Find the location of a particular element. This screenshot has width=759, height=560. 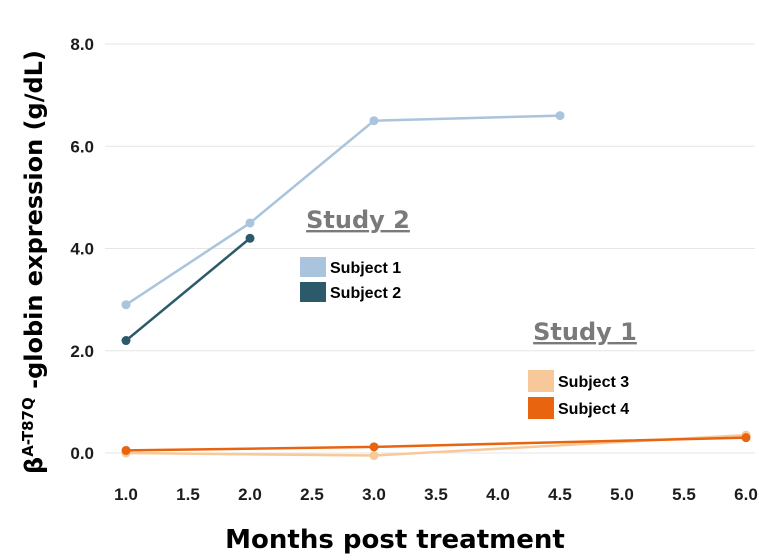

legend-label-subject-1: Subject 1 is located at coordinates (365, 268).